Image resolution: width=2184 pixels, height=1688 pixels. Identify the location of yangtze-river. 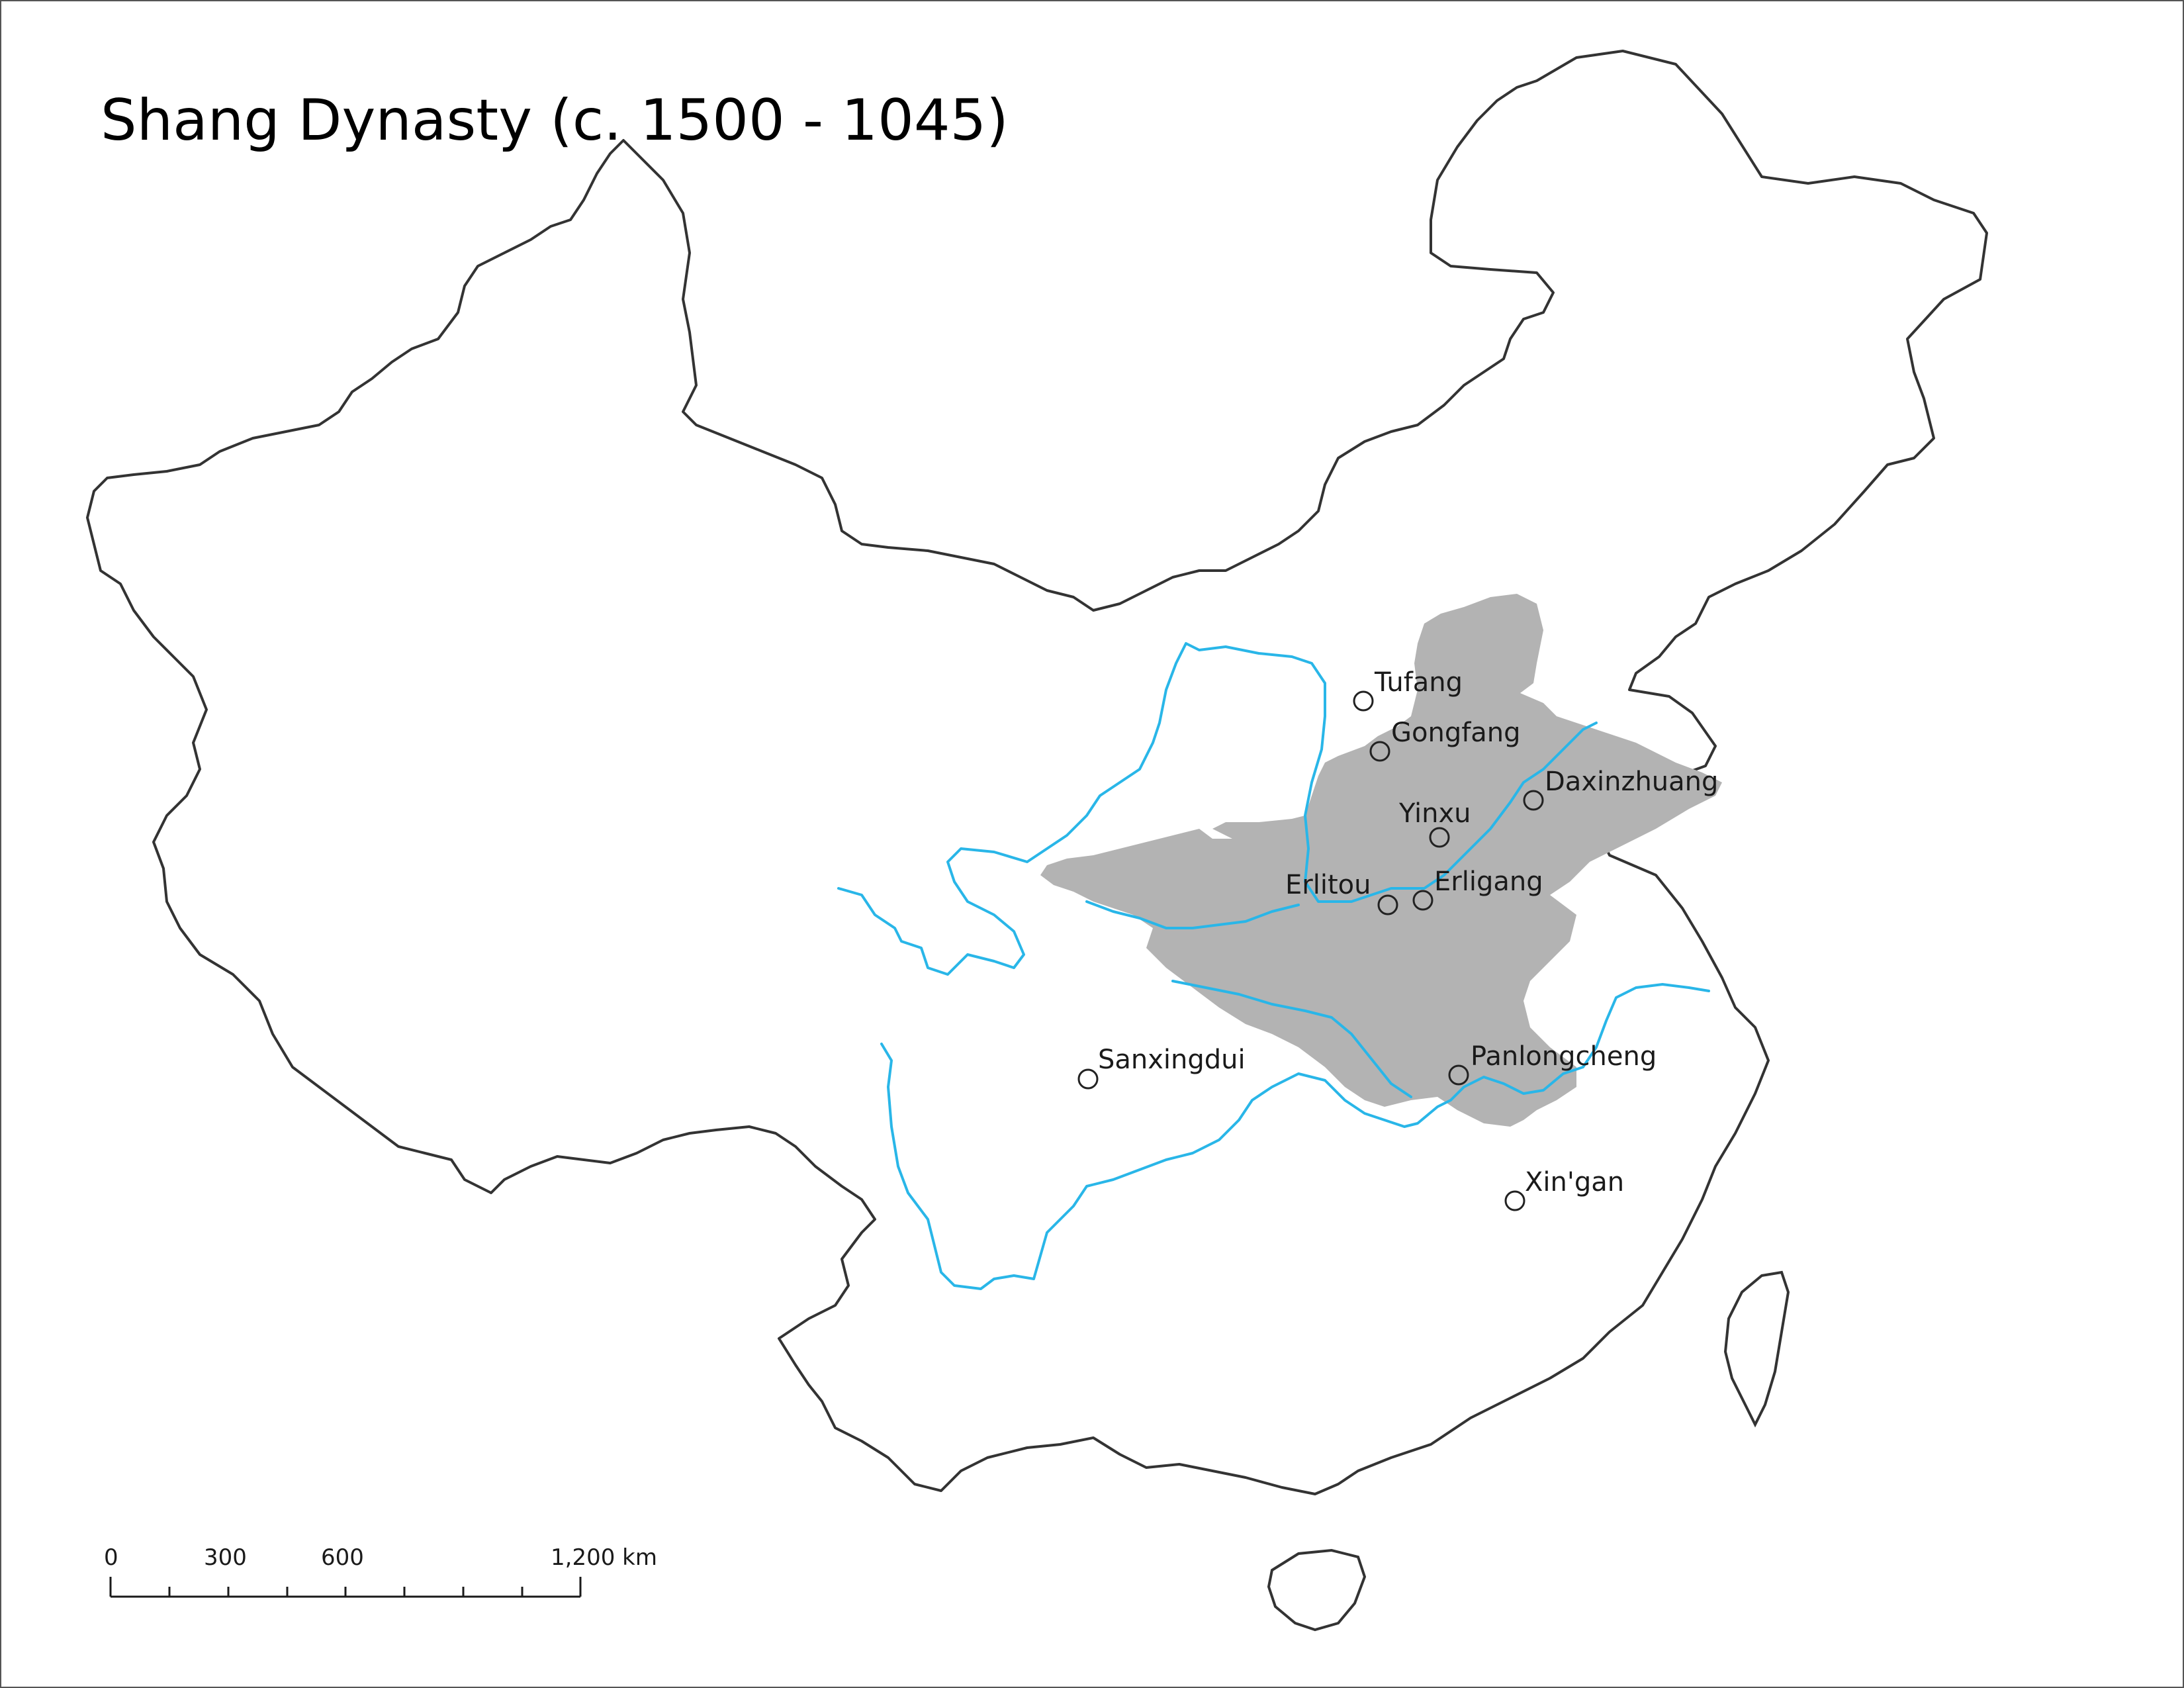
(1295, 1136).